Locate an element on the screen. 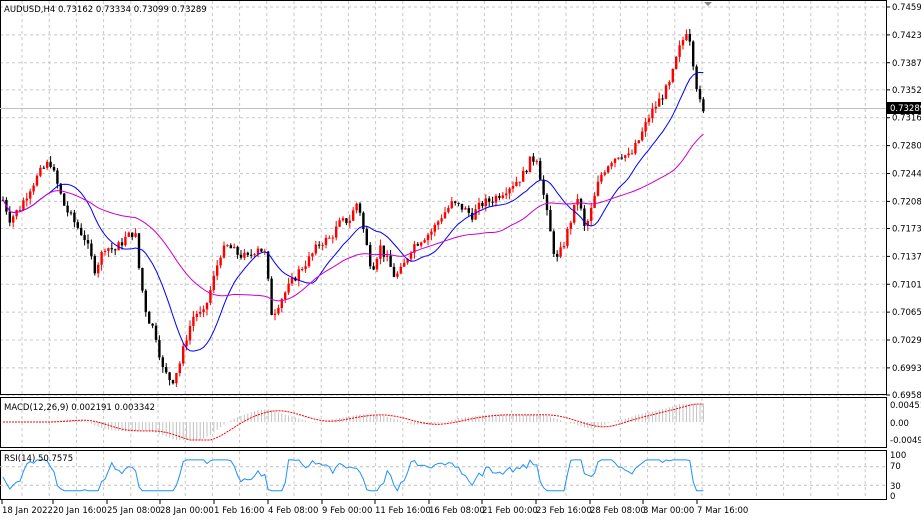 Image resolution: width=921 pixels, height=526 pixels. current-price-label: 0.73289 is located at coordinates (905, 109).